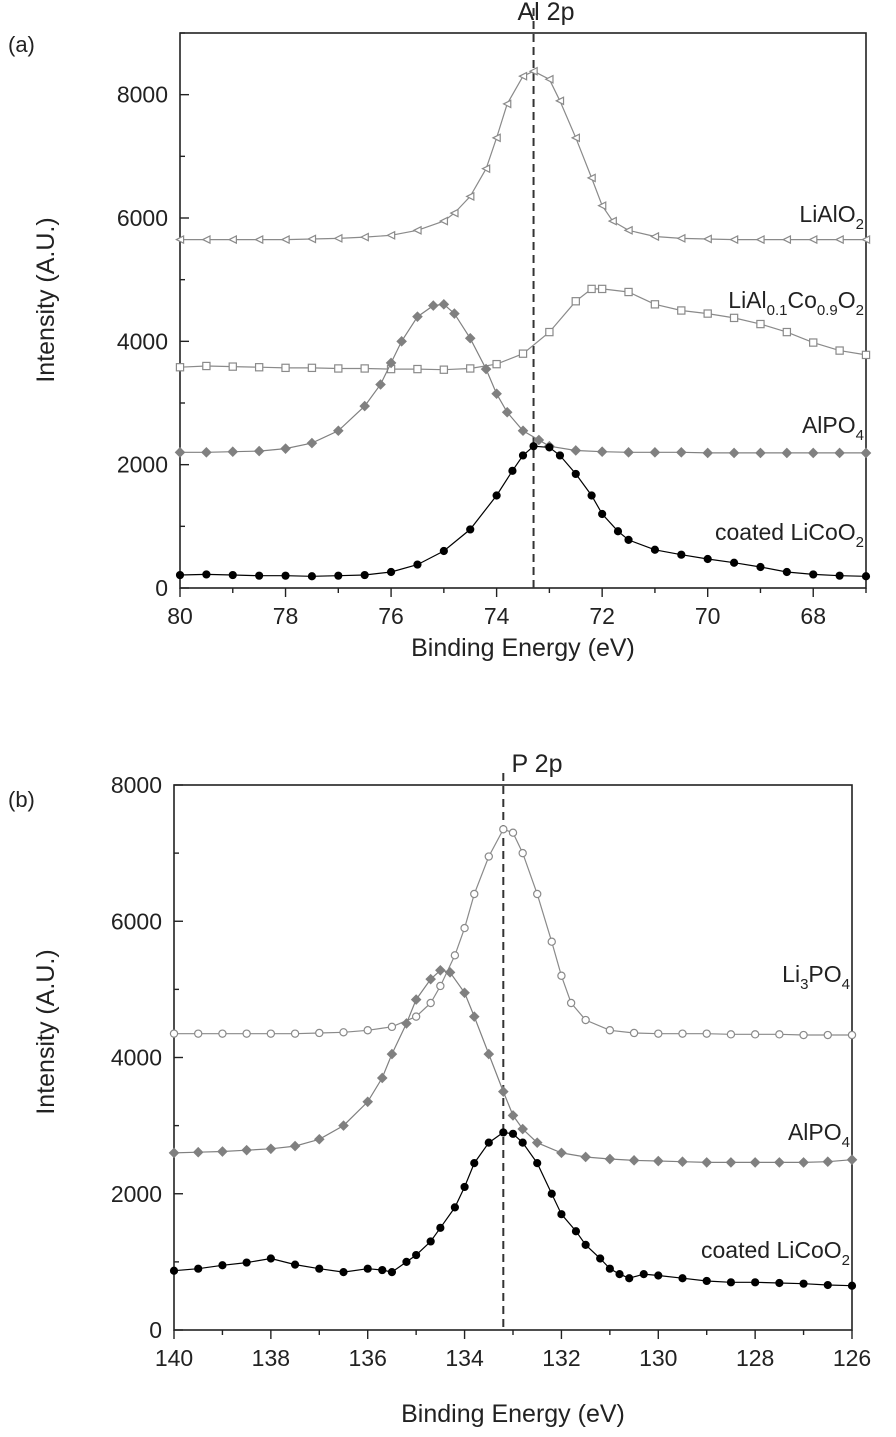 Image resolution: width=896 pixels, height=1437 pixels. Describe the element at coordinates (513, 1350) in the screenshot. I see `x-axis-b: 140 138 136 134 132 130 128 126` at that location.